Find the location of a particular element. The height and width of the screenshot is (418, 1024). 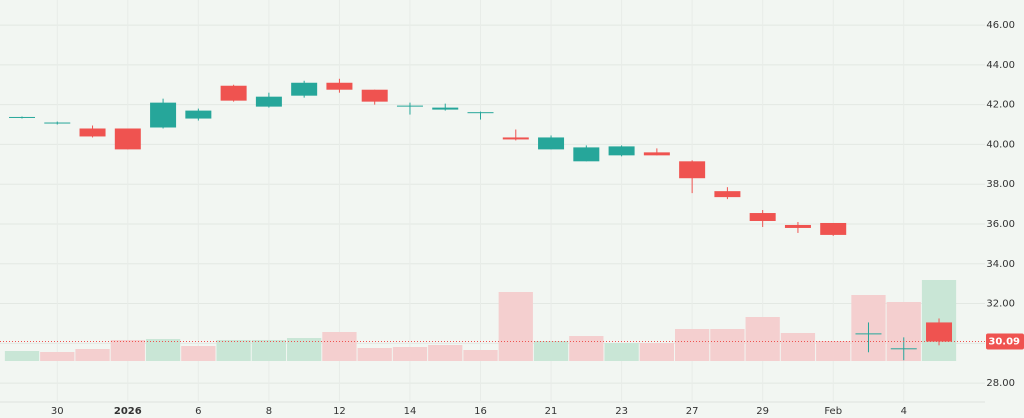

x-tick-label: 21 is located at coordinates (551, 411).